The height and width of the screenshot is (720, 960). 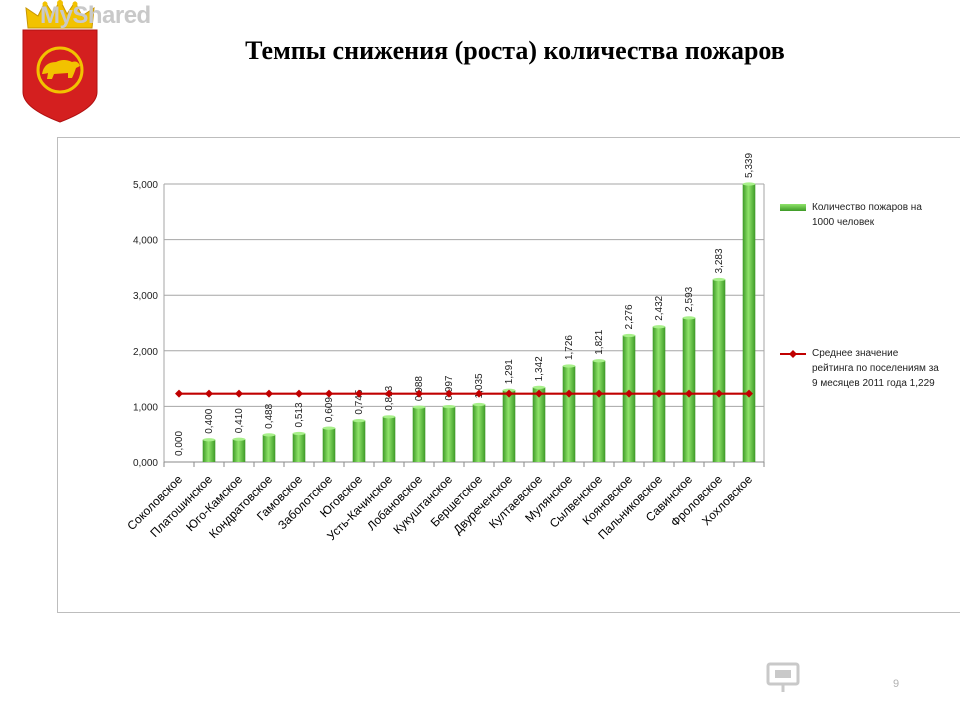 I want to click on bar-value-label: 1,342, so click(x=539, y=368).